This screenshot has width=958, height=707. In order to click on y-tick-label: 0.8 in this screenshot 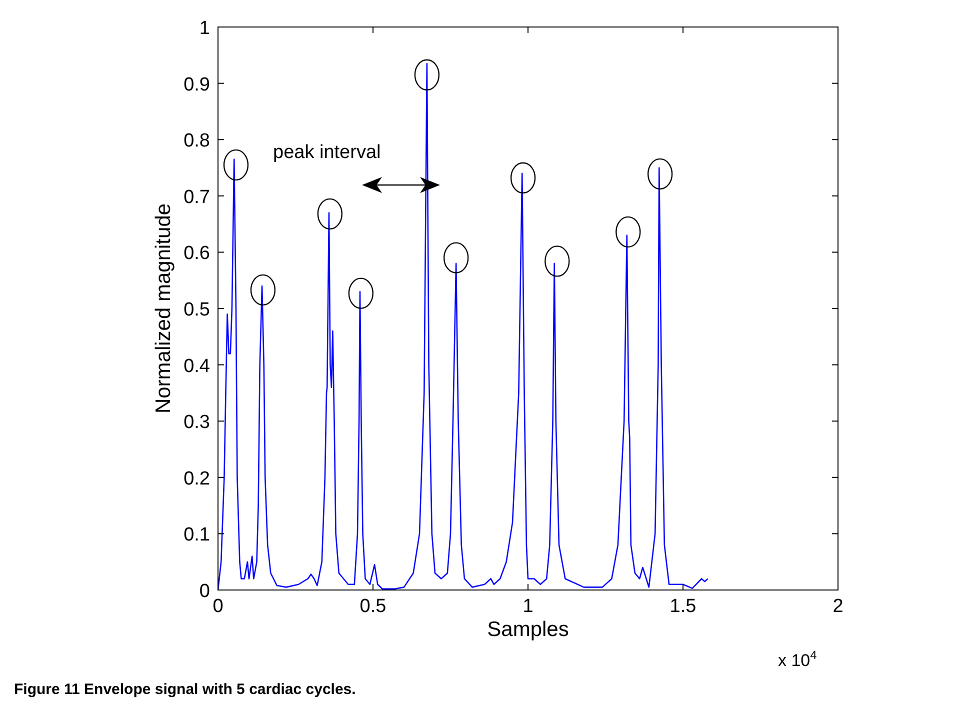, I will do `click(197, 141)`.